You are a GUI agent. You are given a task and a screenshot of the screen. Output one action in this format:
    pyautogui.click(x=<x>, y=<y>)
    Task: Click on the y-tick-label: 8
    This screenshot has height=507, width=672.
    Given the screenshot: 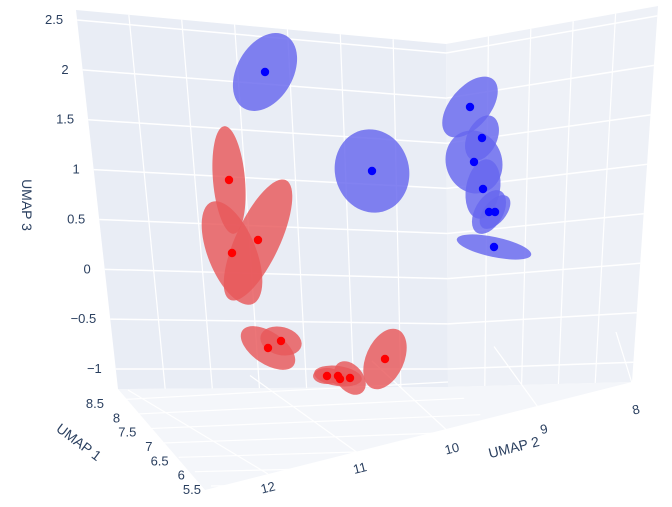 What is the action you would take?
    pyautogui.click(x=636, y=409)
    